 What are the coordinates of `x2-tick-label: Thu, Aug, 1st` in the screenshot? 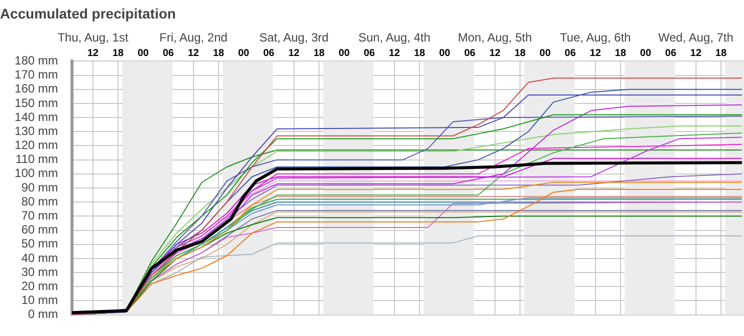 It's located at (93, 37).